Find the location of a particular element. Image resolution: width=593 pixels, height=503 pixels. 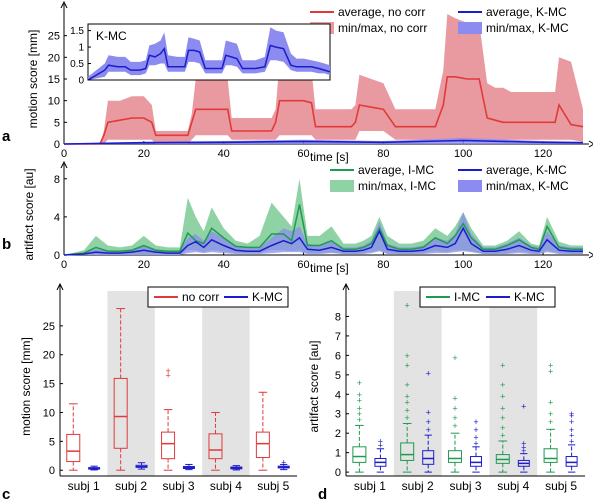

inset-average-line is located at coordinates (209, 62).